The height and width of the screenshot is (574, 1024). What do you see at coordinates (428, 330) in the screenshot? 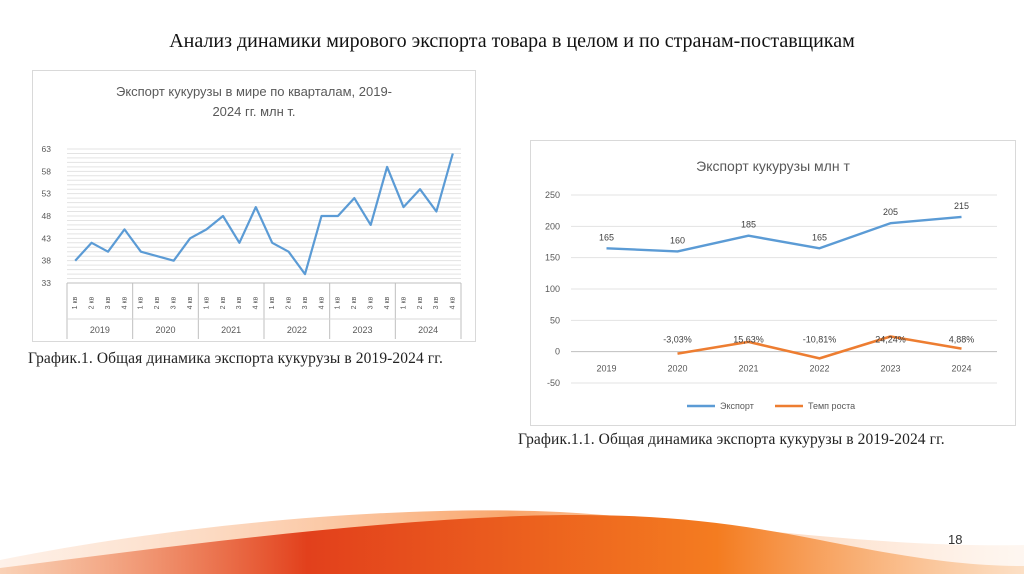
I see `chart1-year-label: 2024` at bounding box center [428, 330].